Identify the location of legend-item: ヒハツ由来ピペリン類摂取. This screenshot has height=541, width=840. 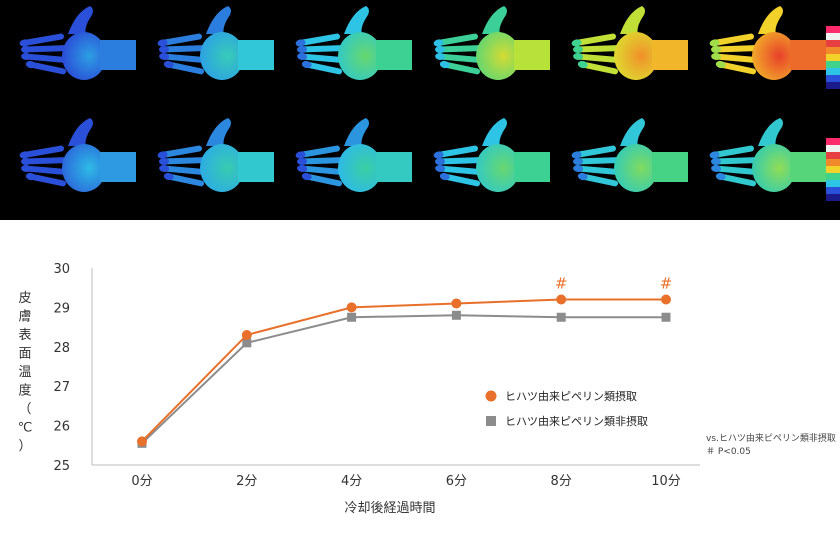
(561, 396).